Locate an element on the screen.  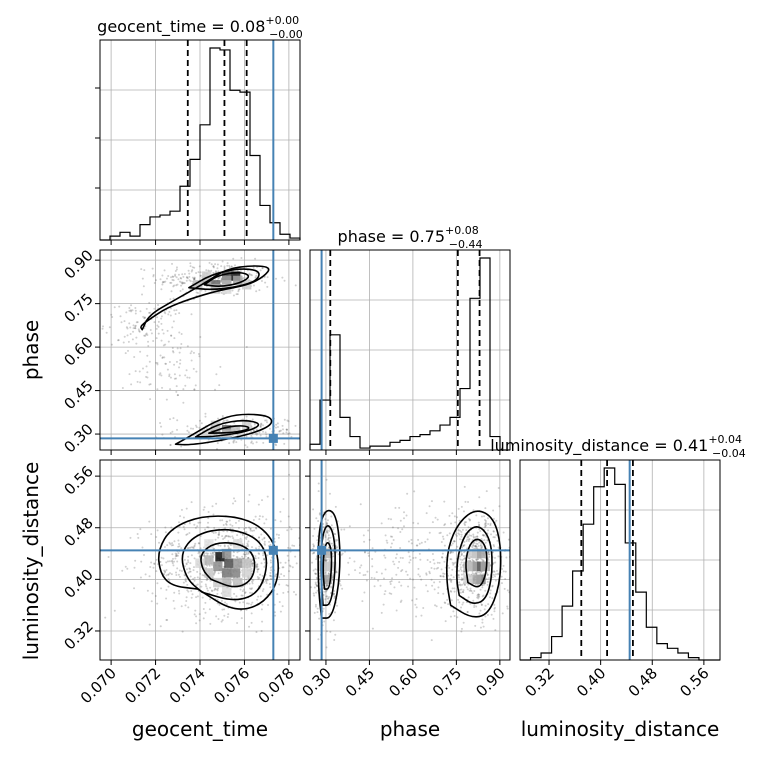
geocent-time-xtick-label: 0.078 is located at coordinates (276, 685).